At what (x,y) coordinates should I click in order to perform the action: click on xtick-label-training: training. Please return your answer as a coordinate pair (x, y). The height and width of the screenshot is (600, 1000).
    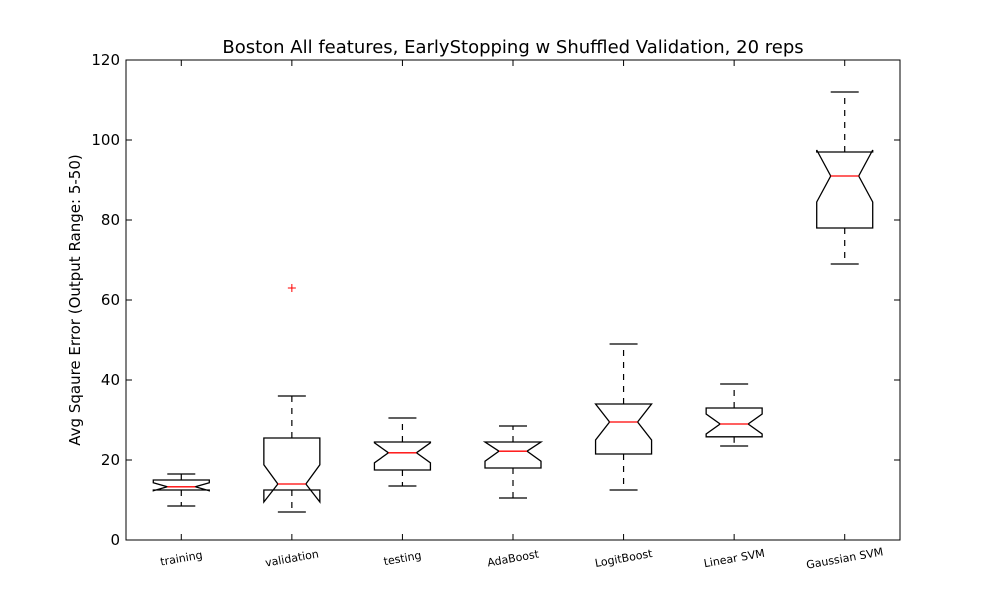
    Looking at the image, I should click on (181, 558).